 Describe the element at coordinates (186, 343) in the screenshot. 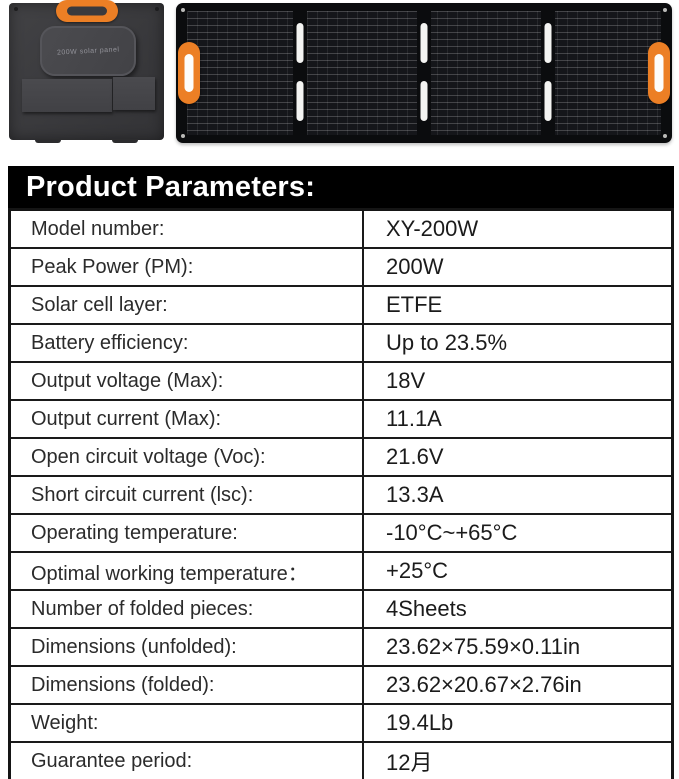

I see `spec-label: Battery efficiency:` at that location.